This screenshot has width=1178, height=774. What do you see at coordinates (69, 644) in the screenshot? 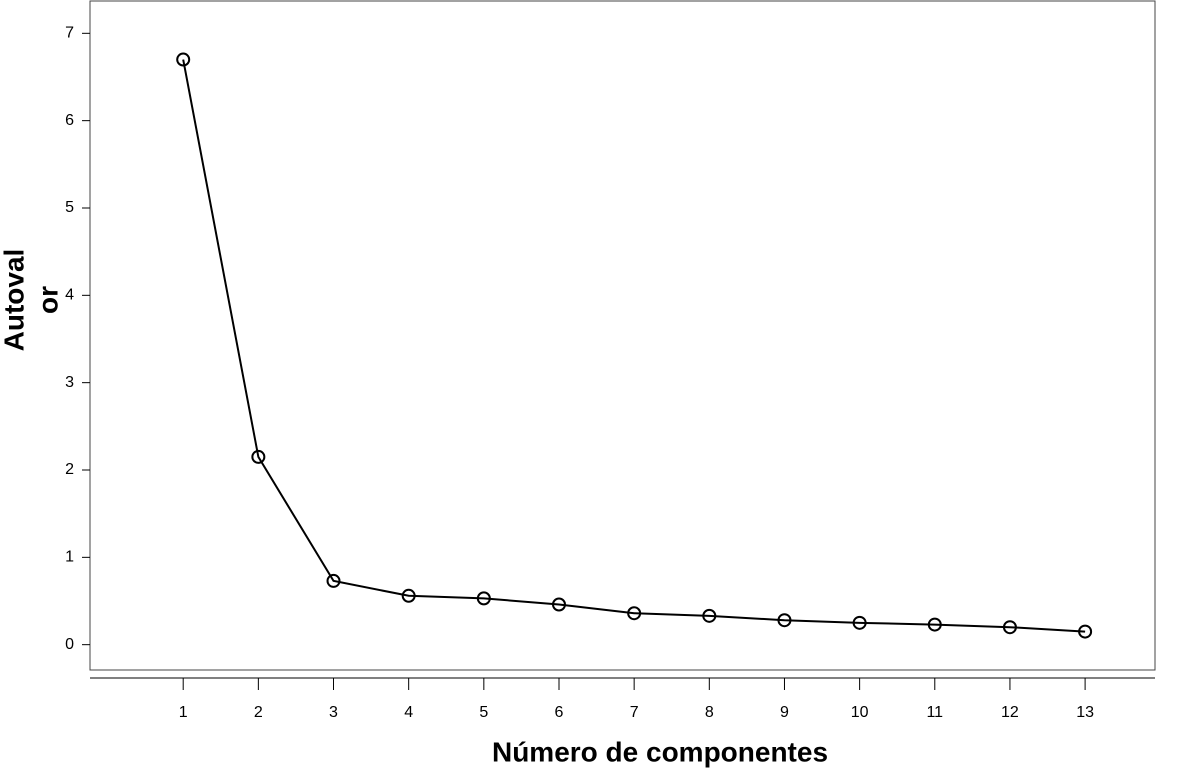
I see `y-tick-label: 0` at bounding box center [69, 644].